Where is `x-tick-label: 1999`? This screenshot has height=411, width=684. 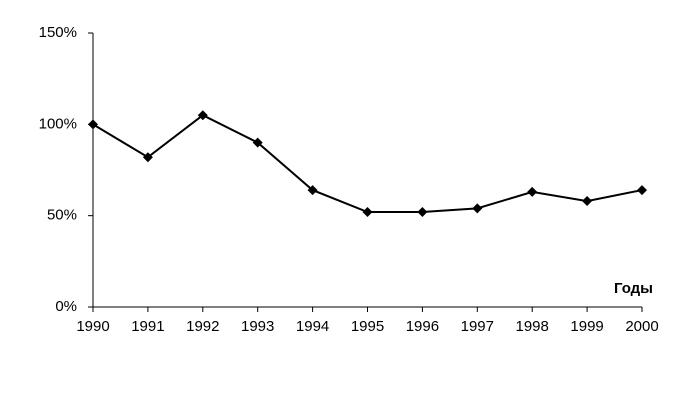 x-tick-label: 1999 is located at coordinates (586, 326).